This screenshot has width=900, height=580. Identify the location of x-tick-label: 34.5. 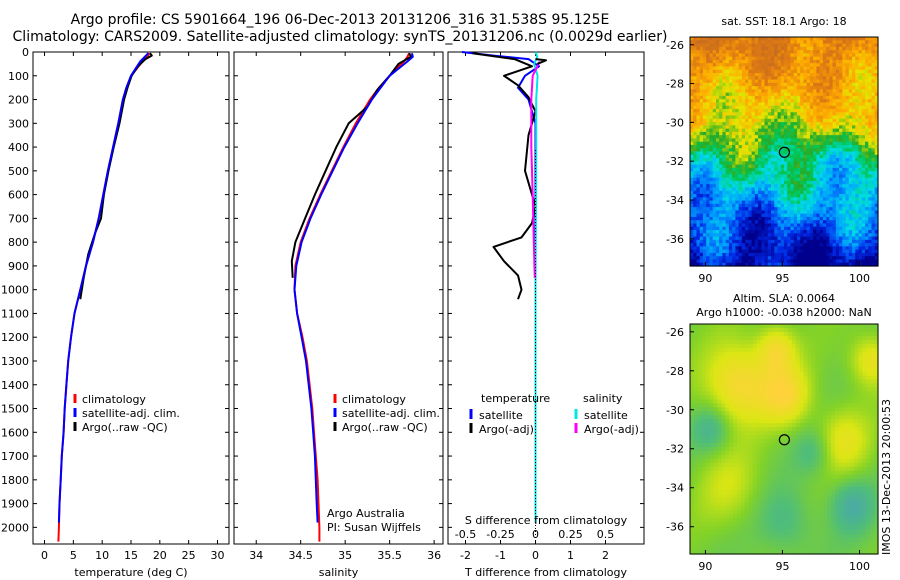
(300, 555).